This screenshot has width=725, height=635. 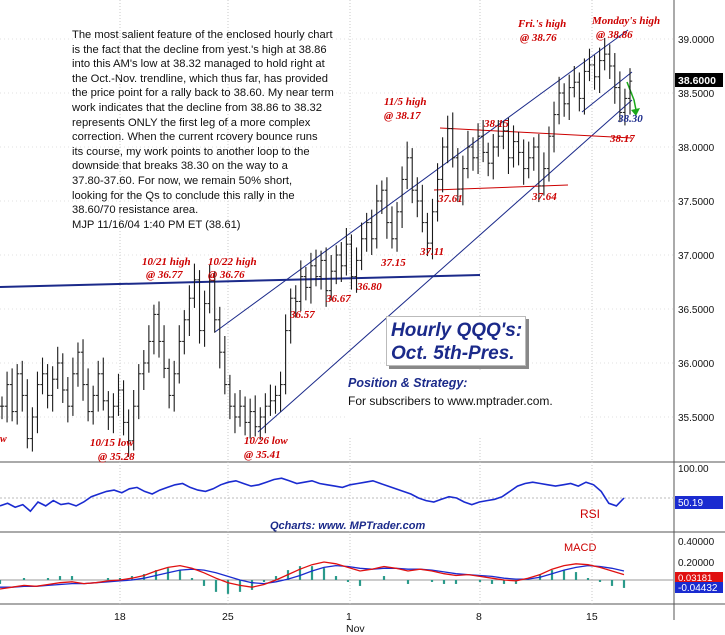 I want to click on last-price-box, so click(x=699, y=80).